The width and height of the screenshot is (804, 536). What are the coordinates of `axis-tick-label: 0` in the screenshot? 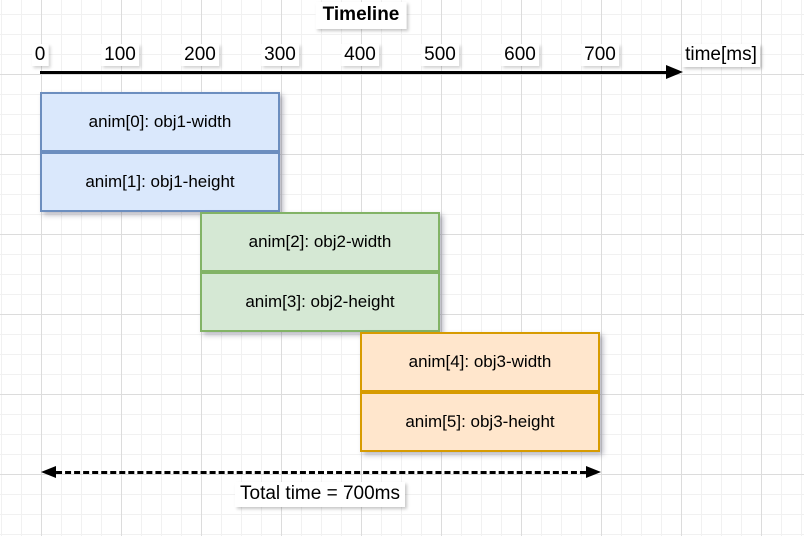 It's located at (40, 55).